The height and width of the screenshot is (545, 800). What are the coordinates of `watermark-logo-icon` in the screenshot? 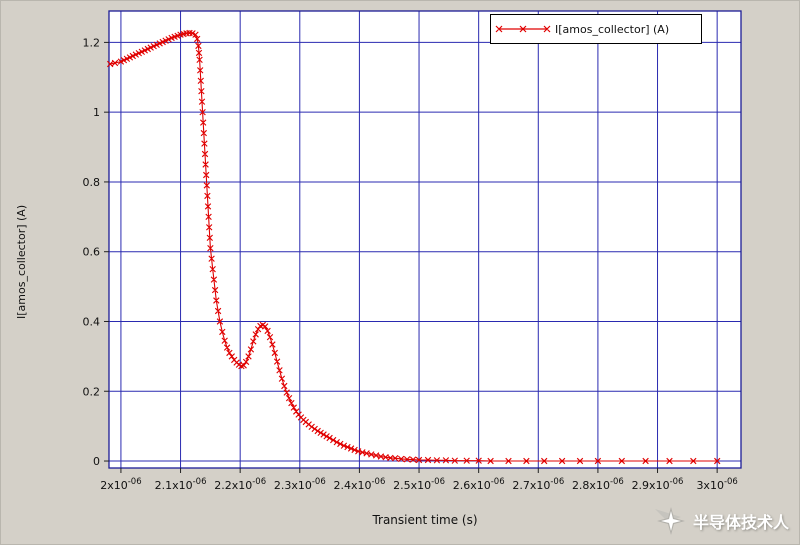 It's located at (669, 521).